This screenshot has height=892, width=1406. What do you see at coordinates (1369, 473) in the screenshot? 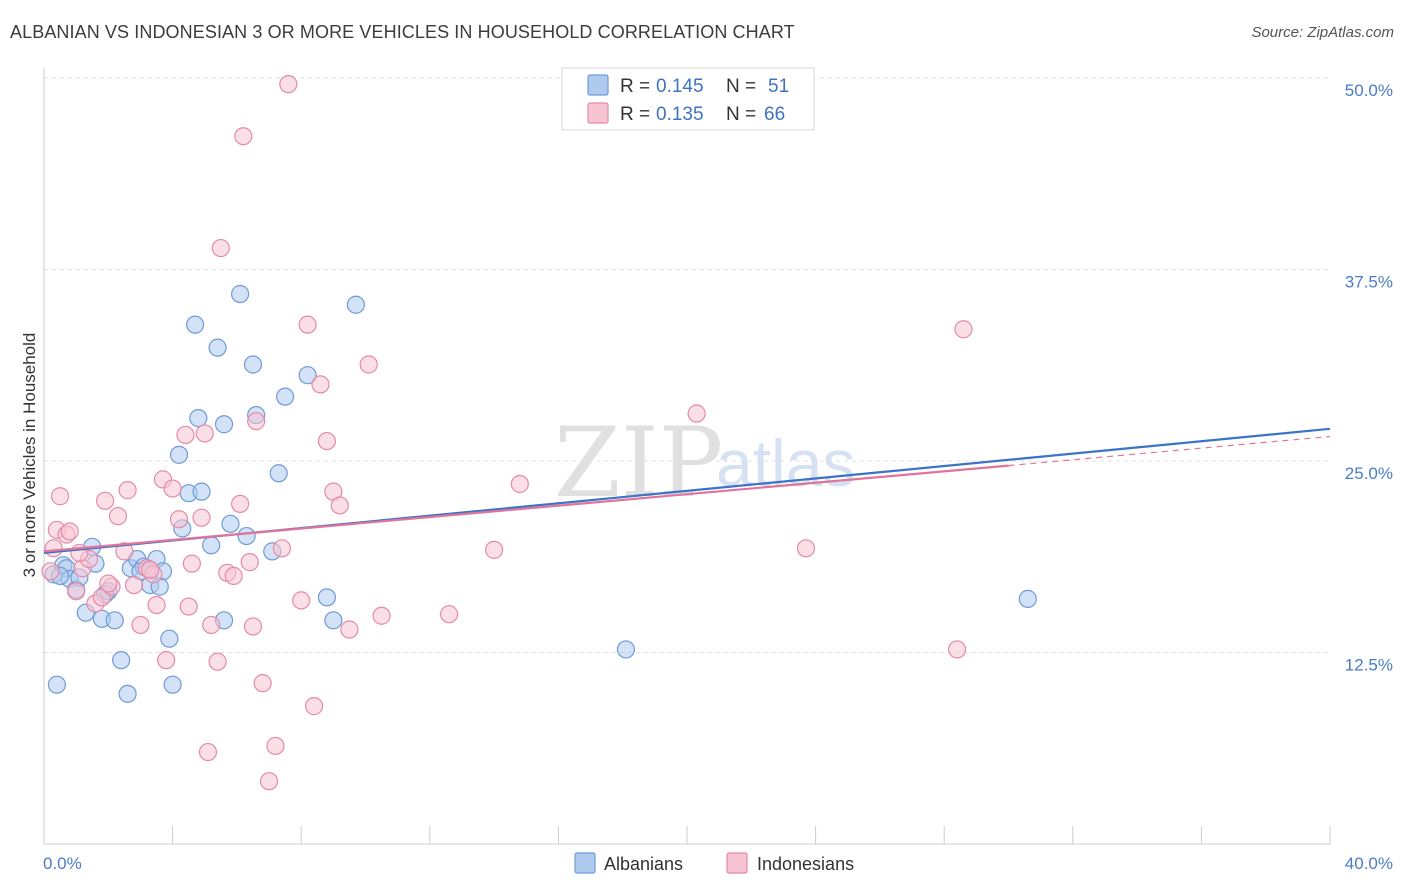
I see `y-tick-label-1: 25.0%` at bounding box center [1369, 473].